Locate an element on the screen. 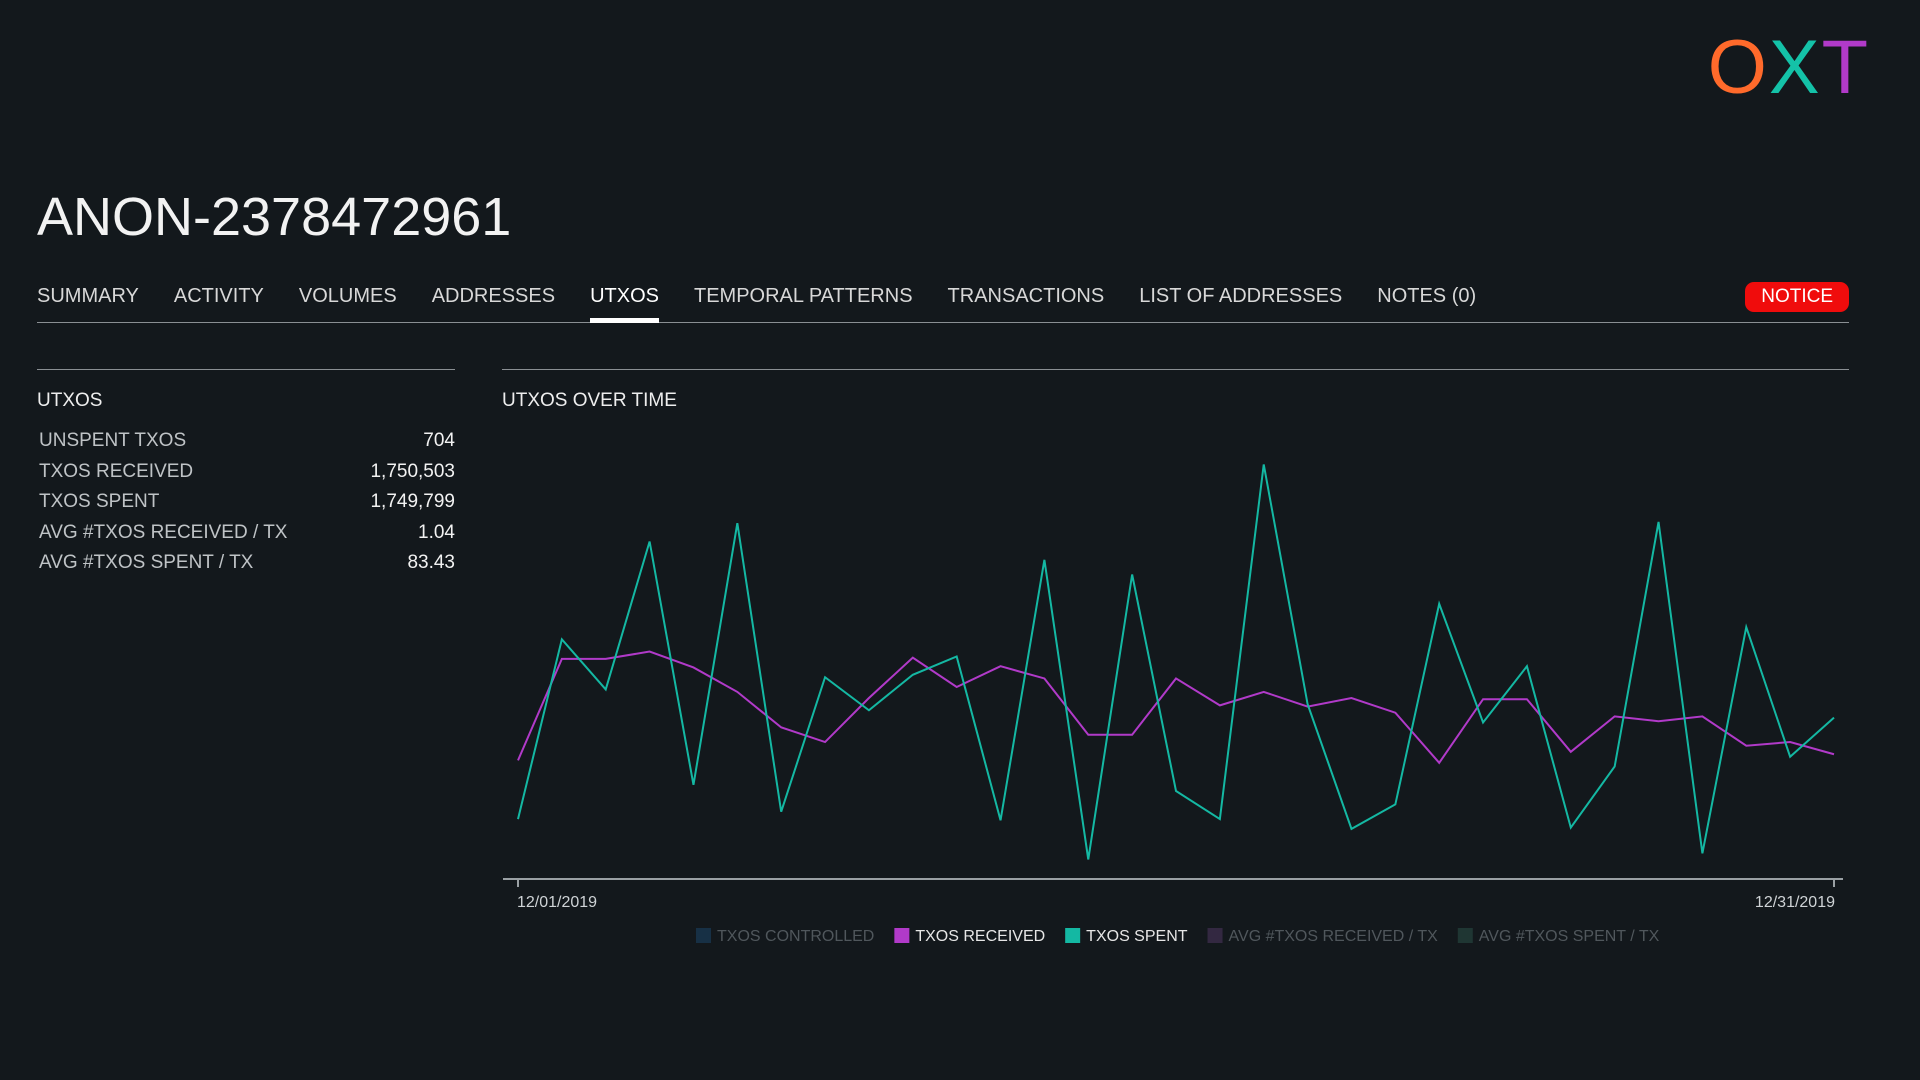  legend-label: TXOS CONTROLLED is located at coordinates (795, 936).